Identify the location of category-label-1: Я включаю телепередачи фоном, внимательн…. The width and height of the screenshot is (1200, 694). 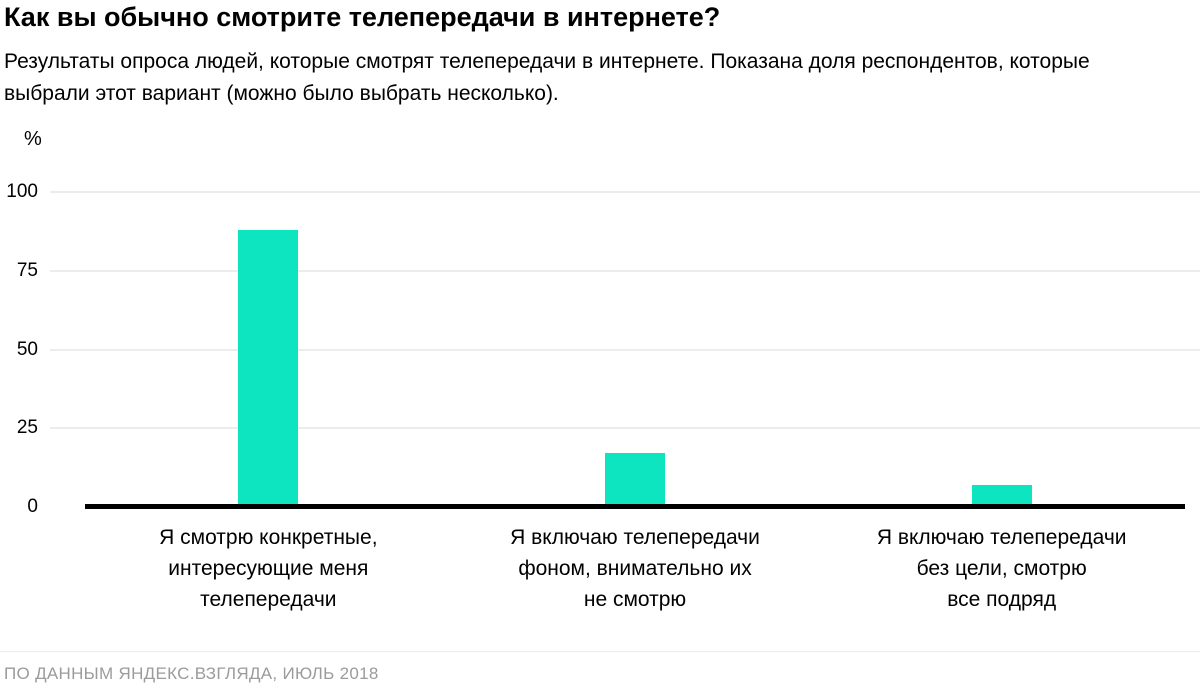
(635, 568).